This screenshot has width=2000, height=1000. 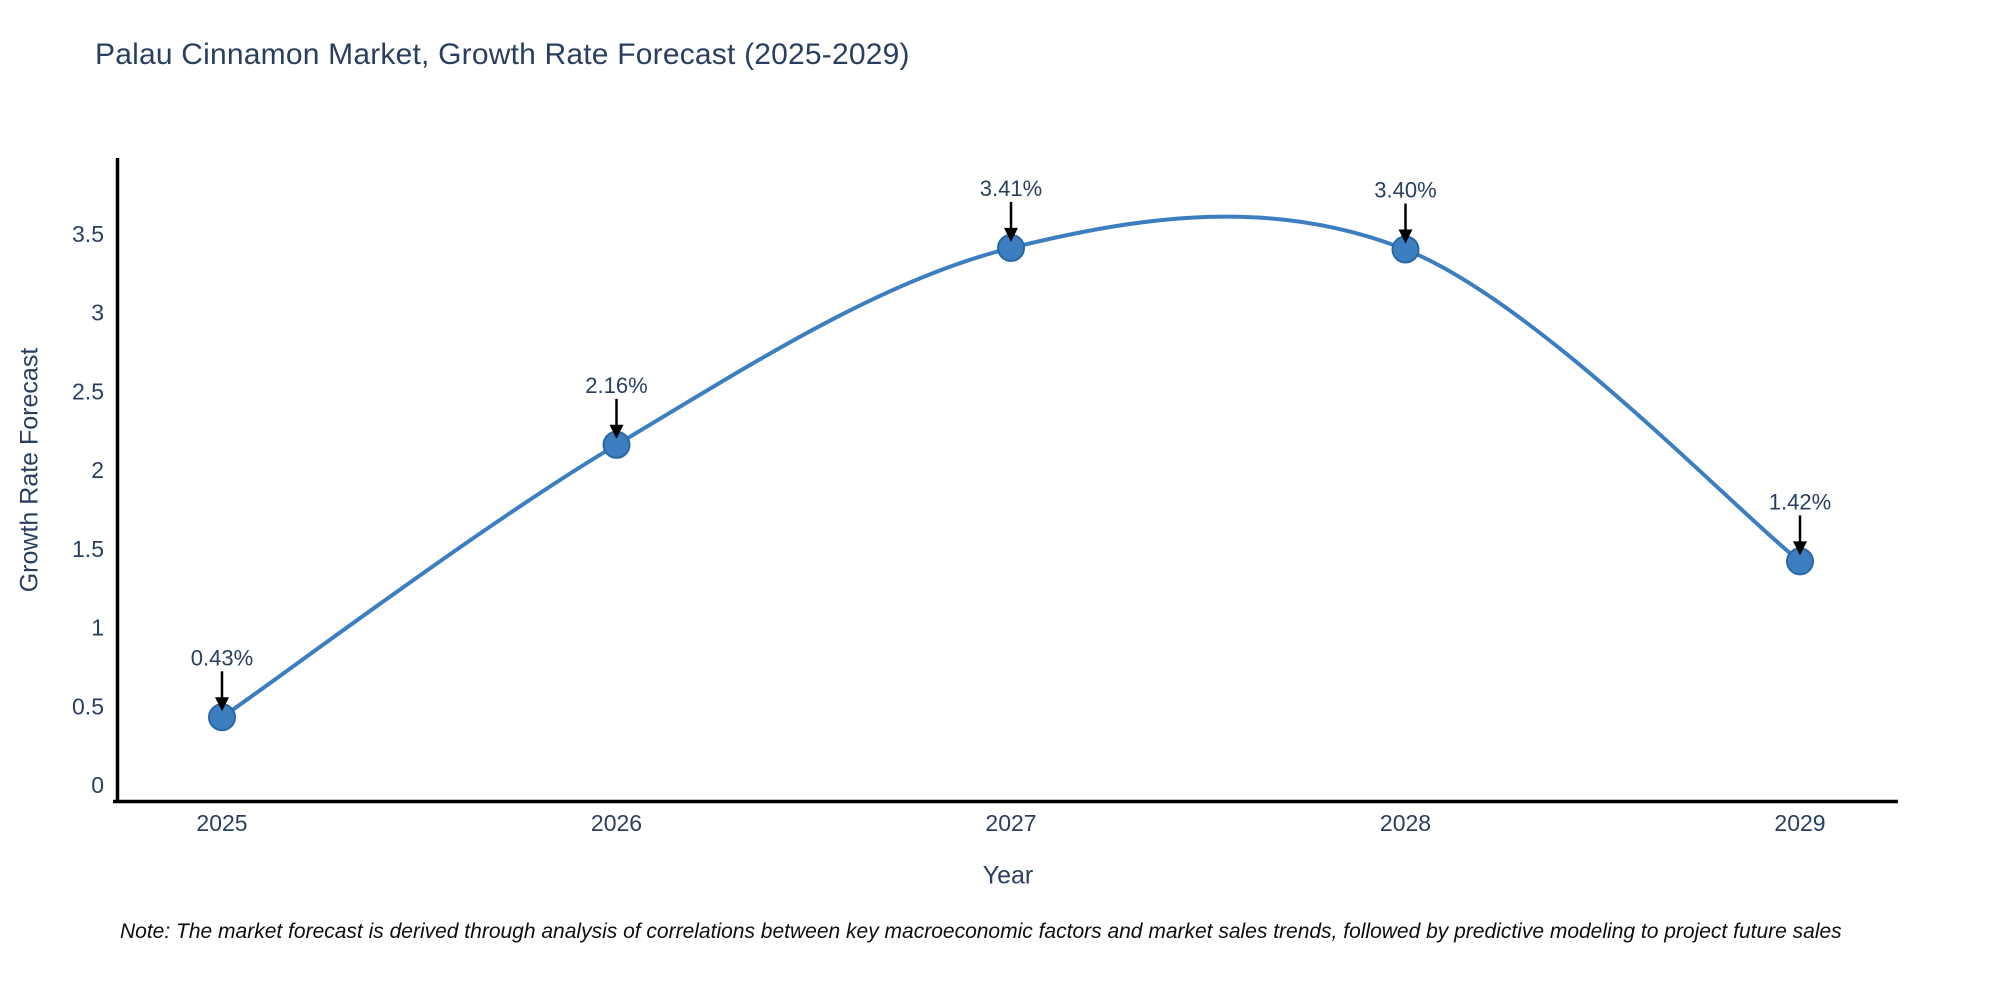 I want to click on point-value-label: 2.16%, so click(x=616, y=385).